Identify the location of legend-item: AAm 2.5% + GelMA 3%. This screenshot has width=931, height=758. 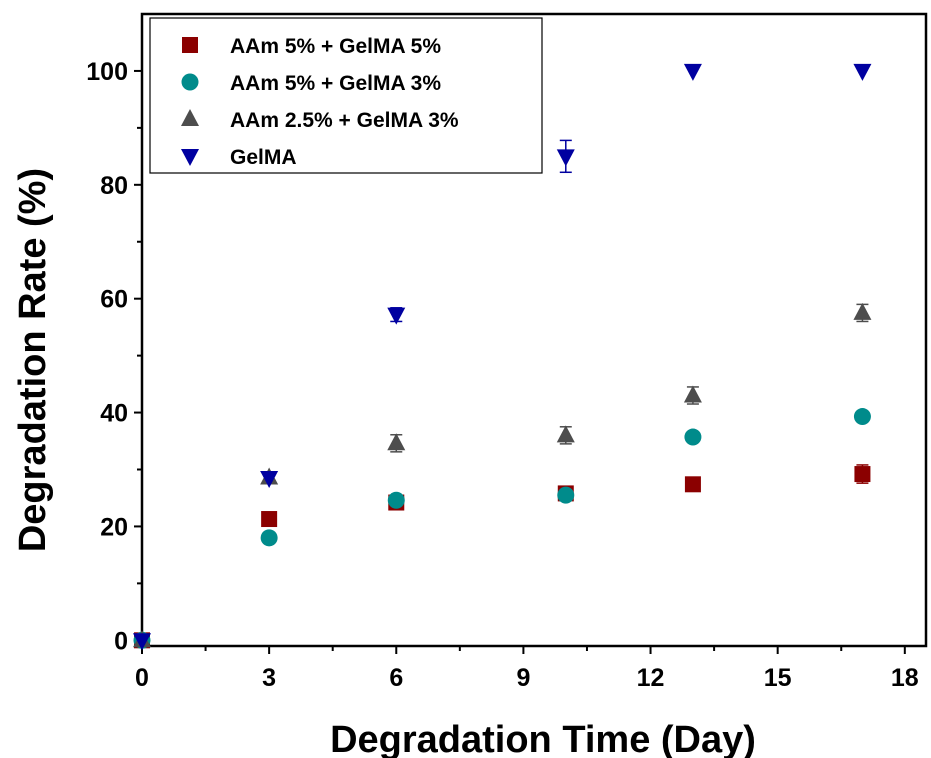
(320, 120).